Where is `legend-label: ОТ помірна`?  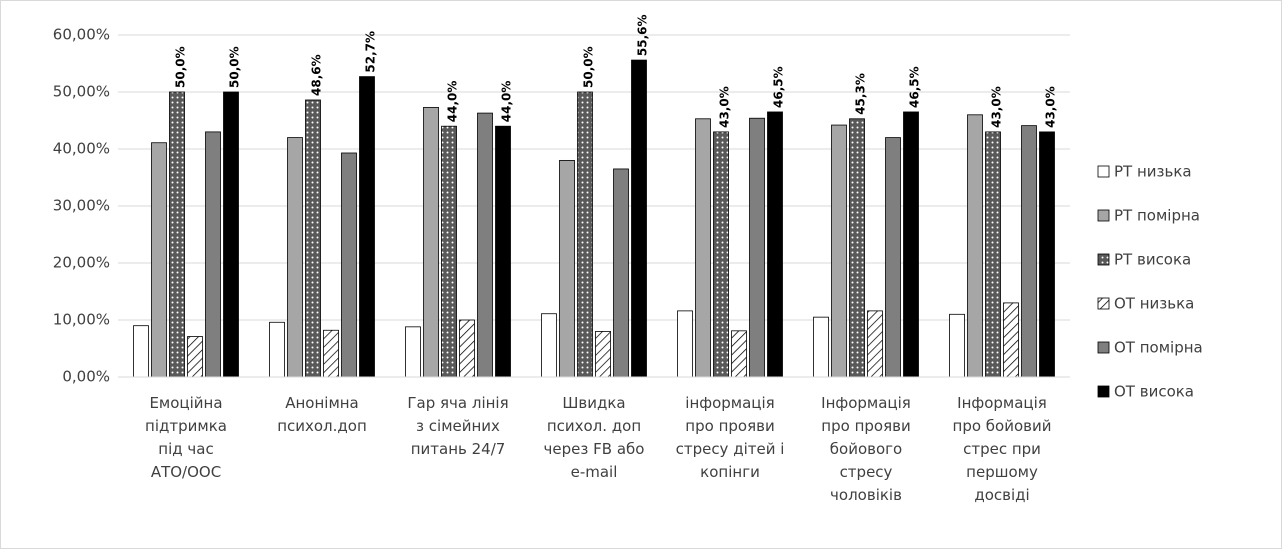
legend-label: ОТ помірна is located at coordinates (1158, 348).